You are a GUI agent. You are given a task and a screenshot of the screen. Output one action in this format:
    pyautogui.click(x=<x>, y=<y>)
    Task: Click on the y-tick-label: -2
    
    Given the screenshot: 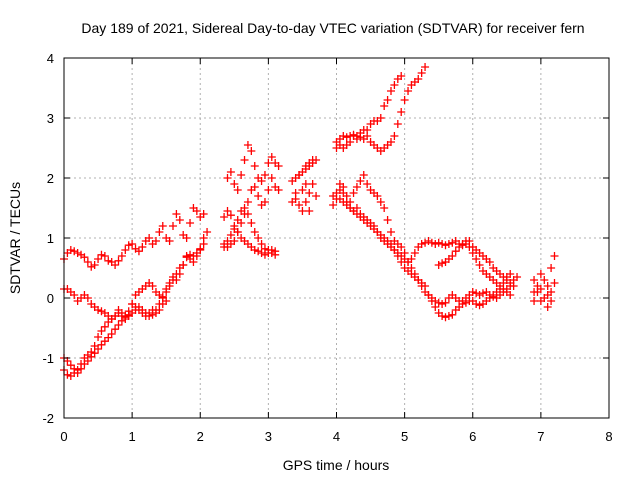 What is the action you would take?
    pyautogui.click(x=48, y=418)
    